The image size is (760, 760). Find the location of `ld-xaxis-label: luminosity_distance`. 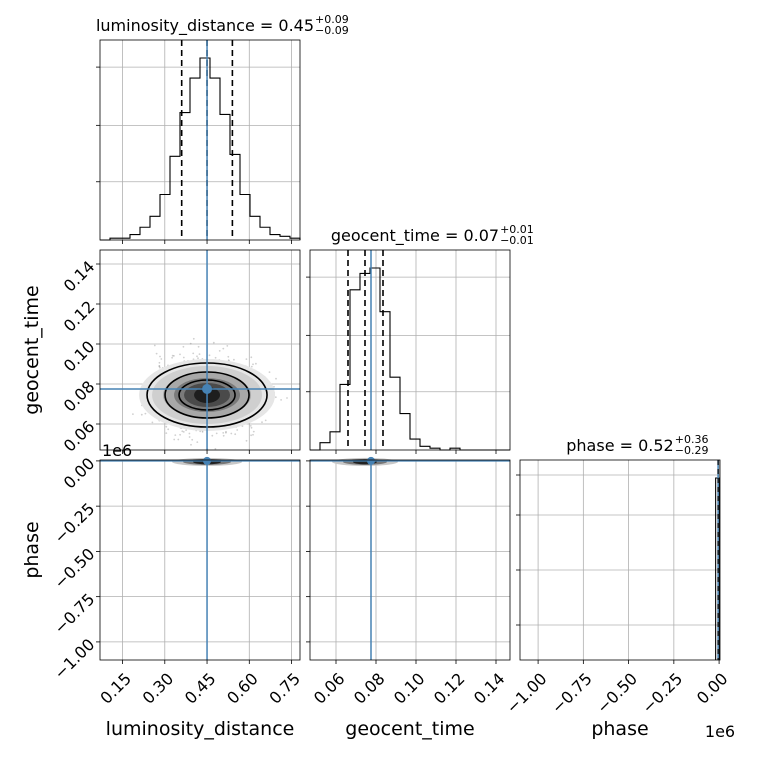

ld-xaxis-label: luminosity_distance is located at coordinates (200, 729).